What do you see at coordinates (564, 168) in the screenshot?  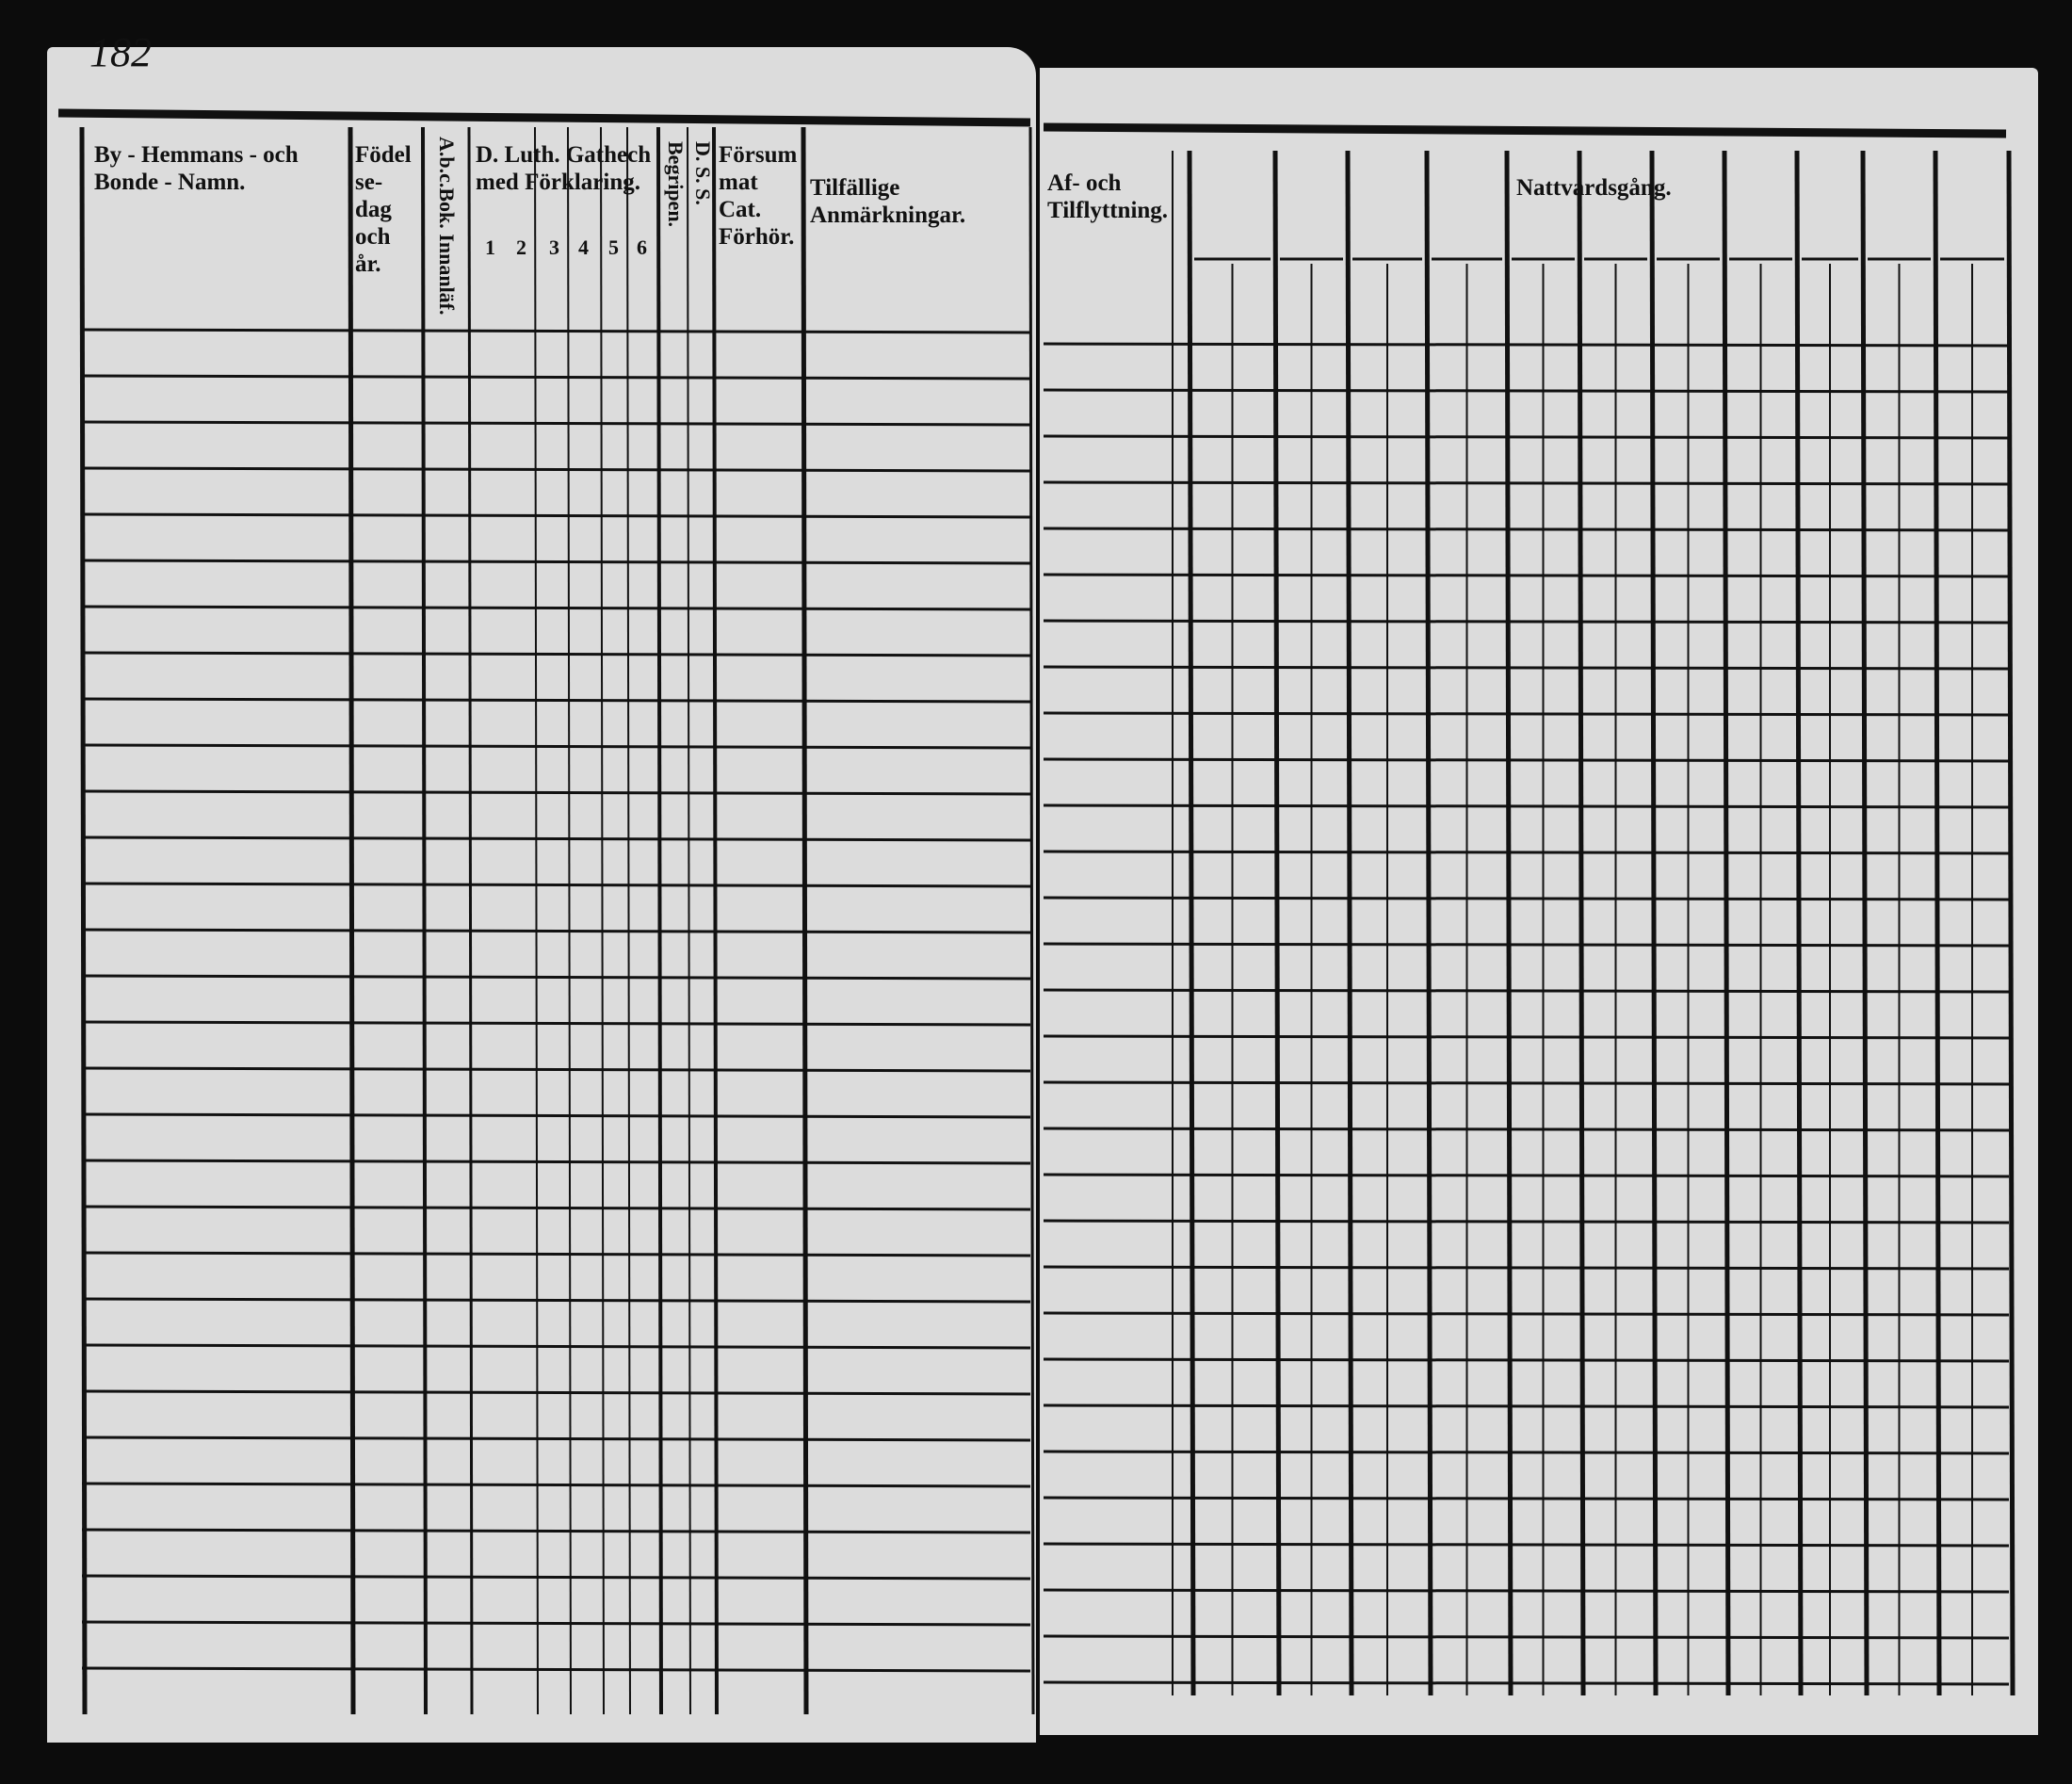 I see `header-catechism: D. Luth. Gathech med Förklaring.` at bounding box center [564, 168].